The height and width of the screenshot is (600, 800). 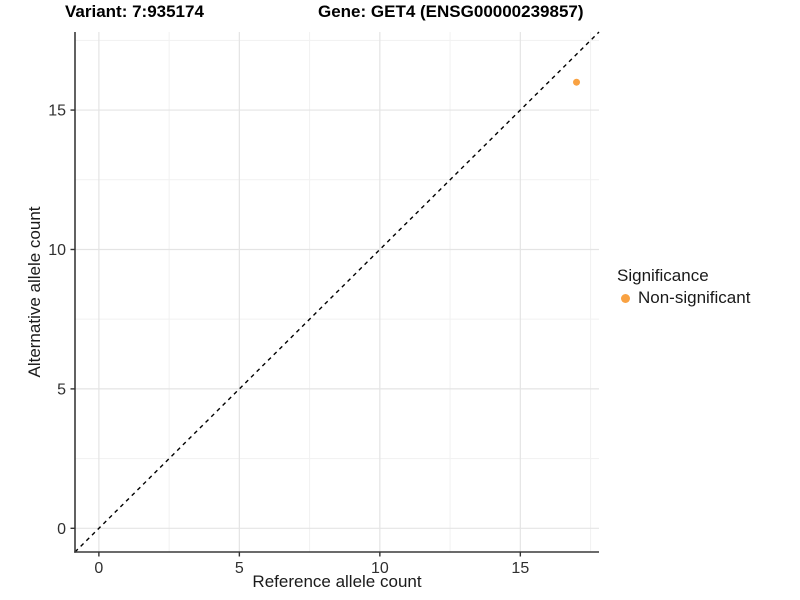 What do you see at coordinates (98, 568) in the screenshot?
I see `x-tick-label: 0` at bounding box center [98, 568].